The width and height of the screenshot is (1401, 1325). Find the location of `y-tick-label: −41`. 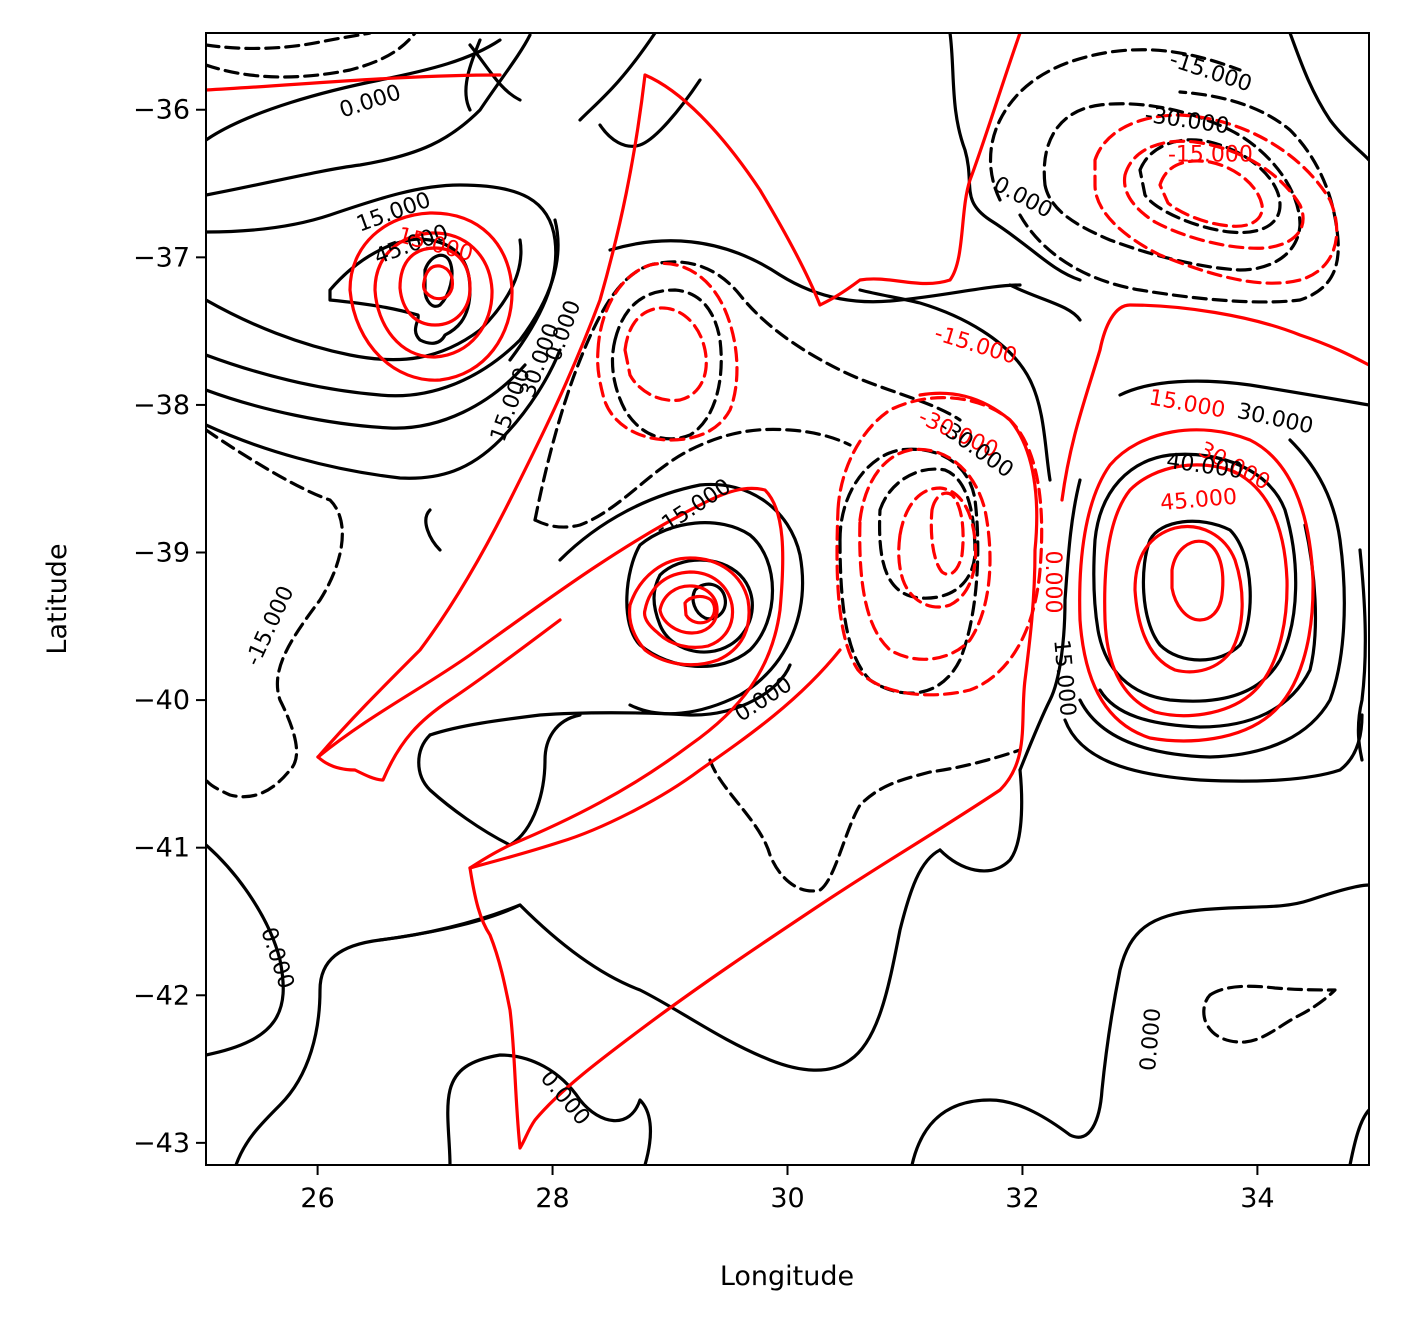

y-tick-label: −41 is located at coordinates (161, 848).